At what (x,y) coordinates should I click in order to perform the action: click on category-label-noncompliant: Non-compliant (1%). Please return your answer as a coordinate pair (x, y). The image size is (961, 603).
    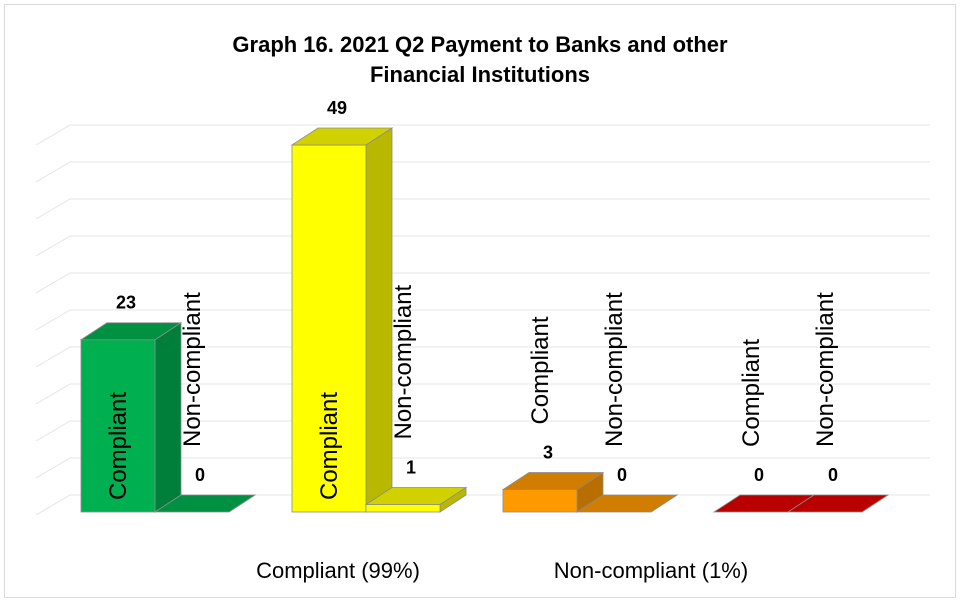
    Looking at the image, I should click on (651, 570).